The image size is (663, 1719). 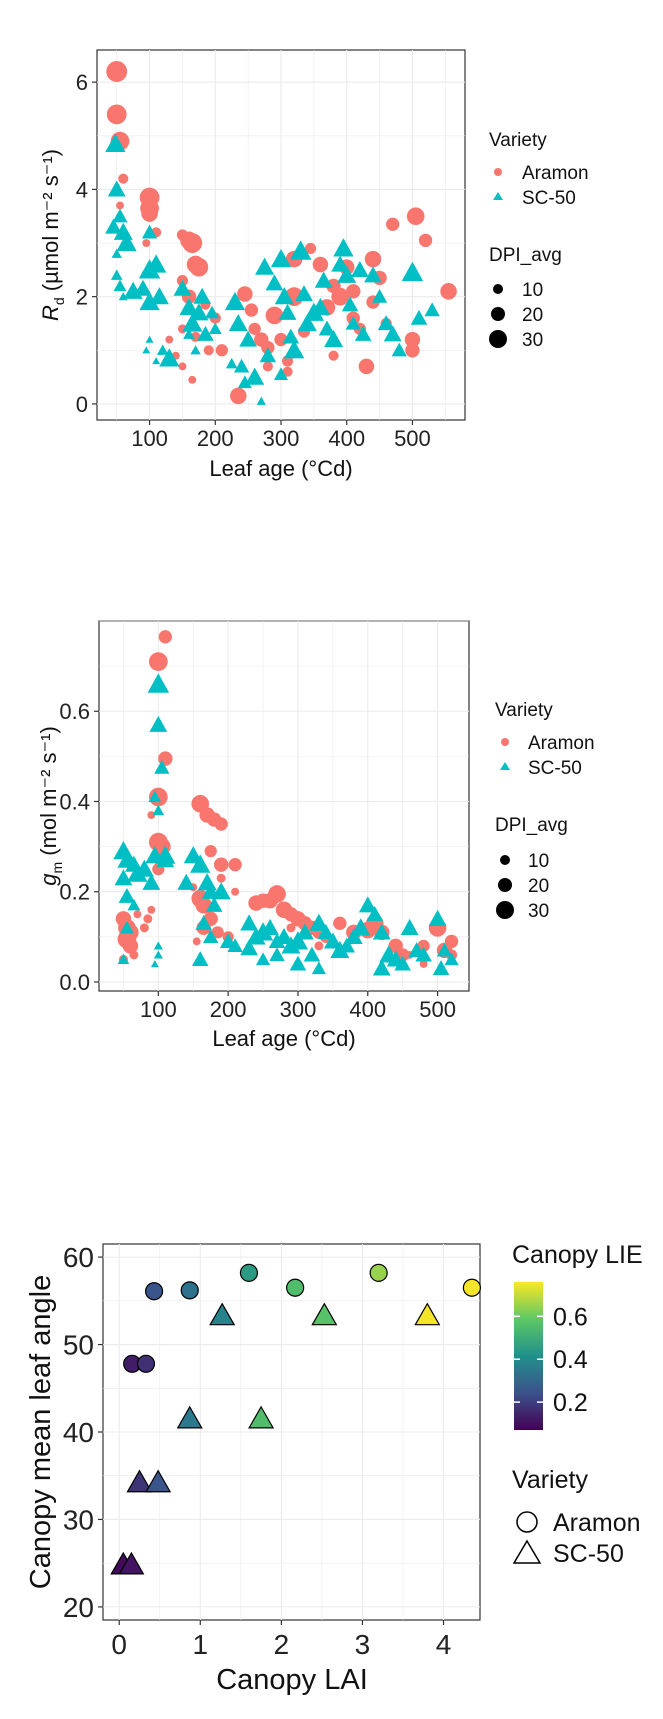 What do you see at coordinates (82, 82) in the screenshot?
I see `rd-y-tick-label: 6` at bounding box center [82, 82].